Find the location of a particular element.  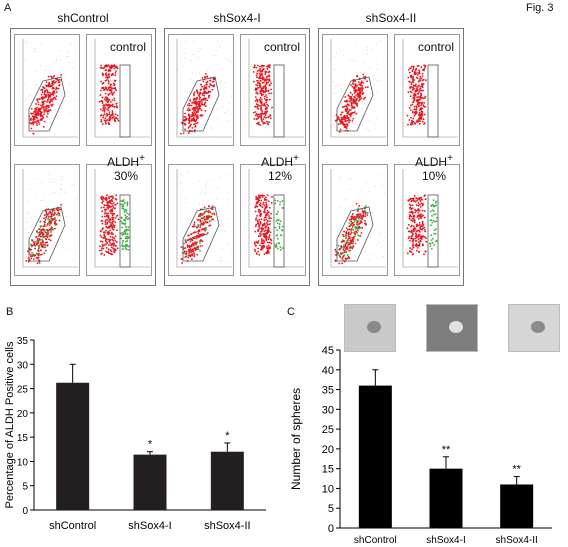

aldh-label: ALDH+ 30% is located at coordinates (126, 167).